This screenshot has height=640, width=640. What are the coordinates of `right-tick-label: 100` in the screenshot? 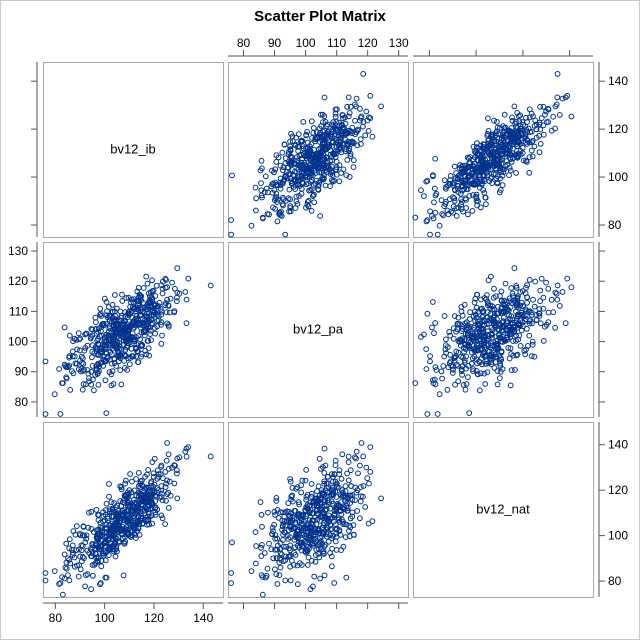 It's located at (618, 177).